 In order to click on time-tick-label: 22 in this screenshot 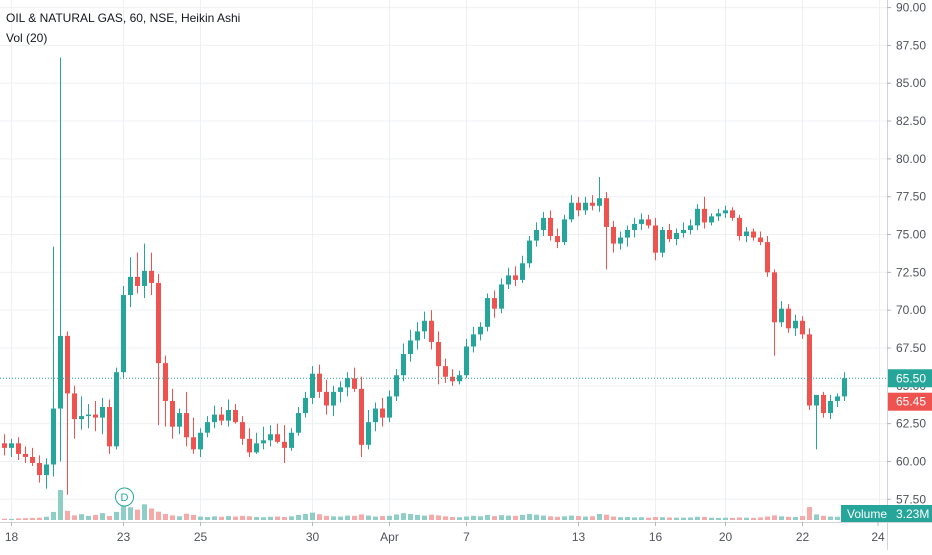, I will do `click(803, 537)`.